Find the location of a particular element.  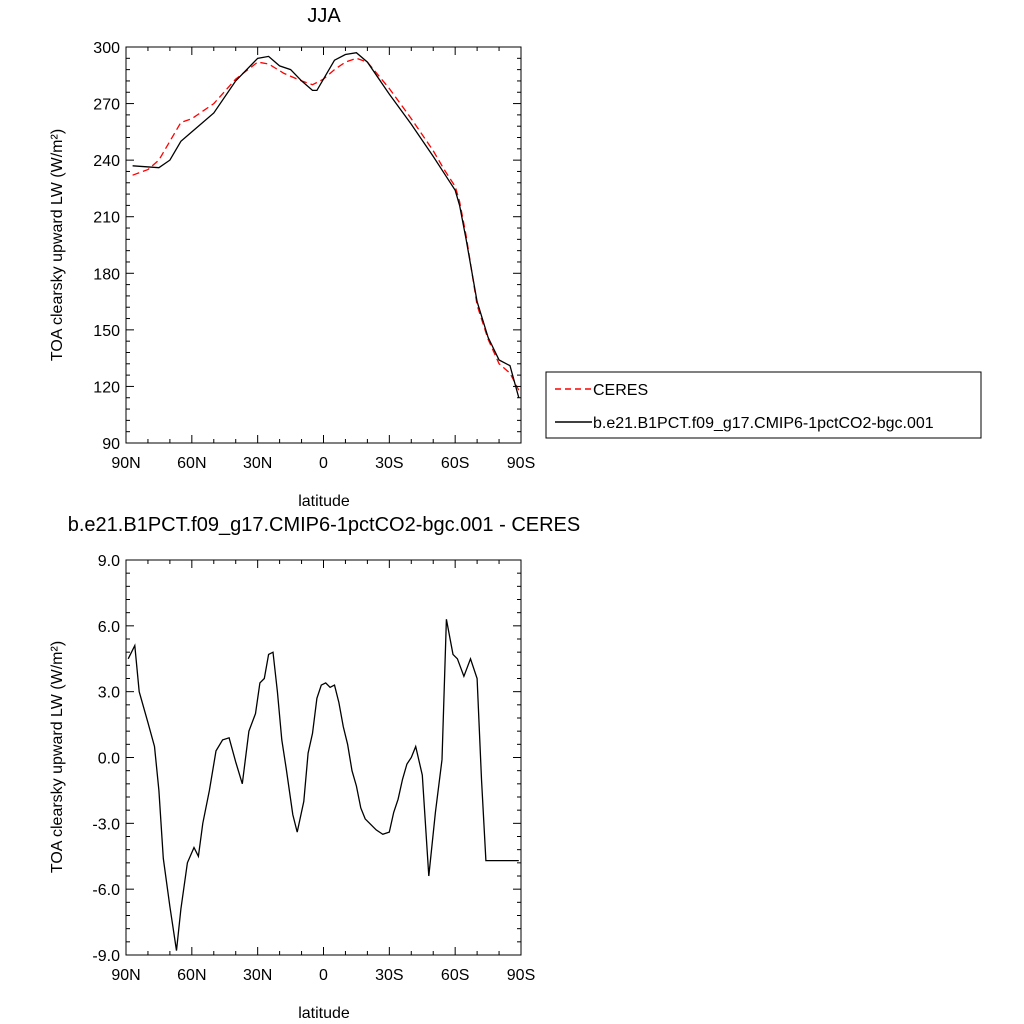

bottom-y-axis-label: TOA clearsky upward LW (W/m²) is located at coordinates (57, 757).